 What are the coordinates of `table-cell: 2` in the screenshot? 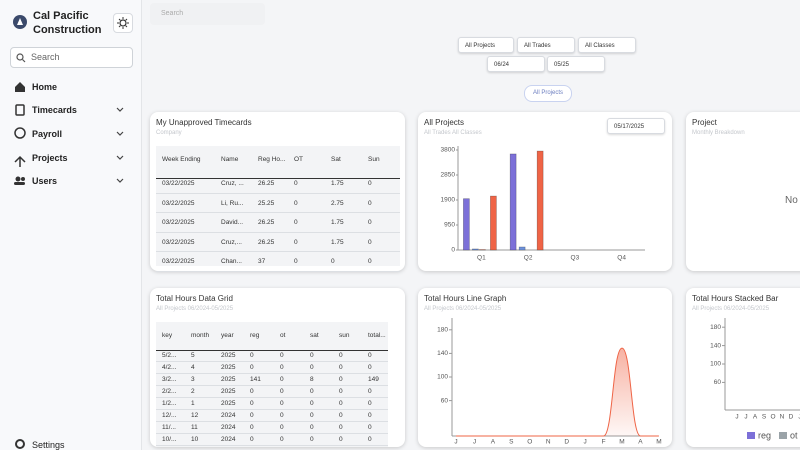 It's located at (193, 391).